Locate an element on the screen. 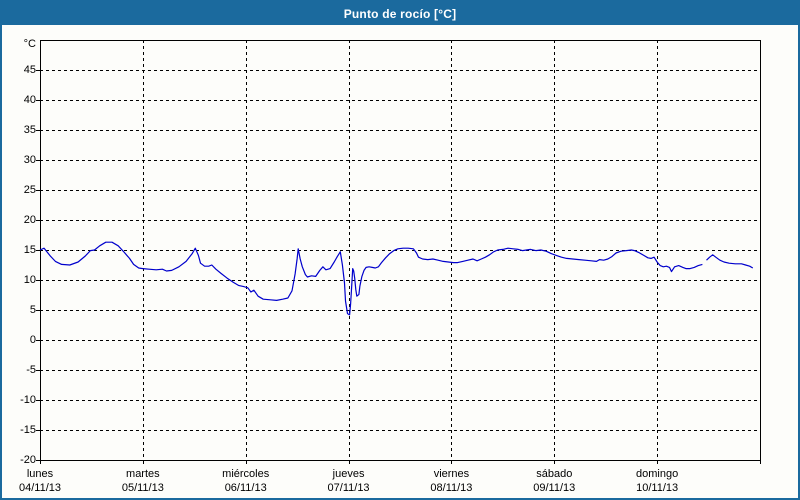  chart-title-bar: Punto de rocío [°C] is located at coordinates (400, 13).